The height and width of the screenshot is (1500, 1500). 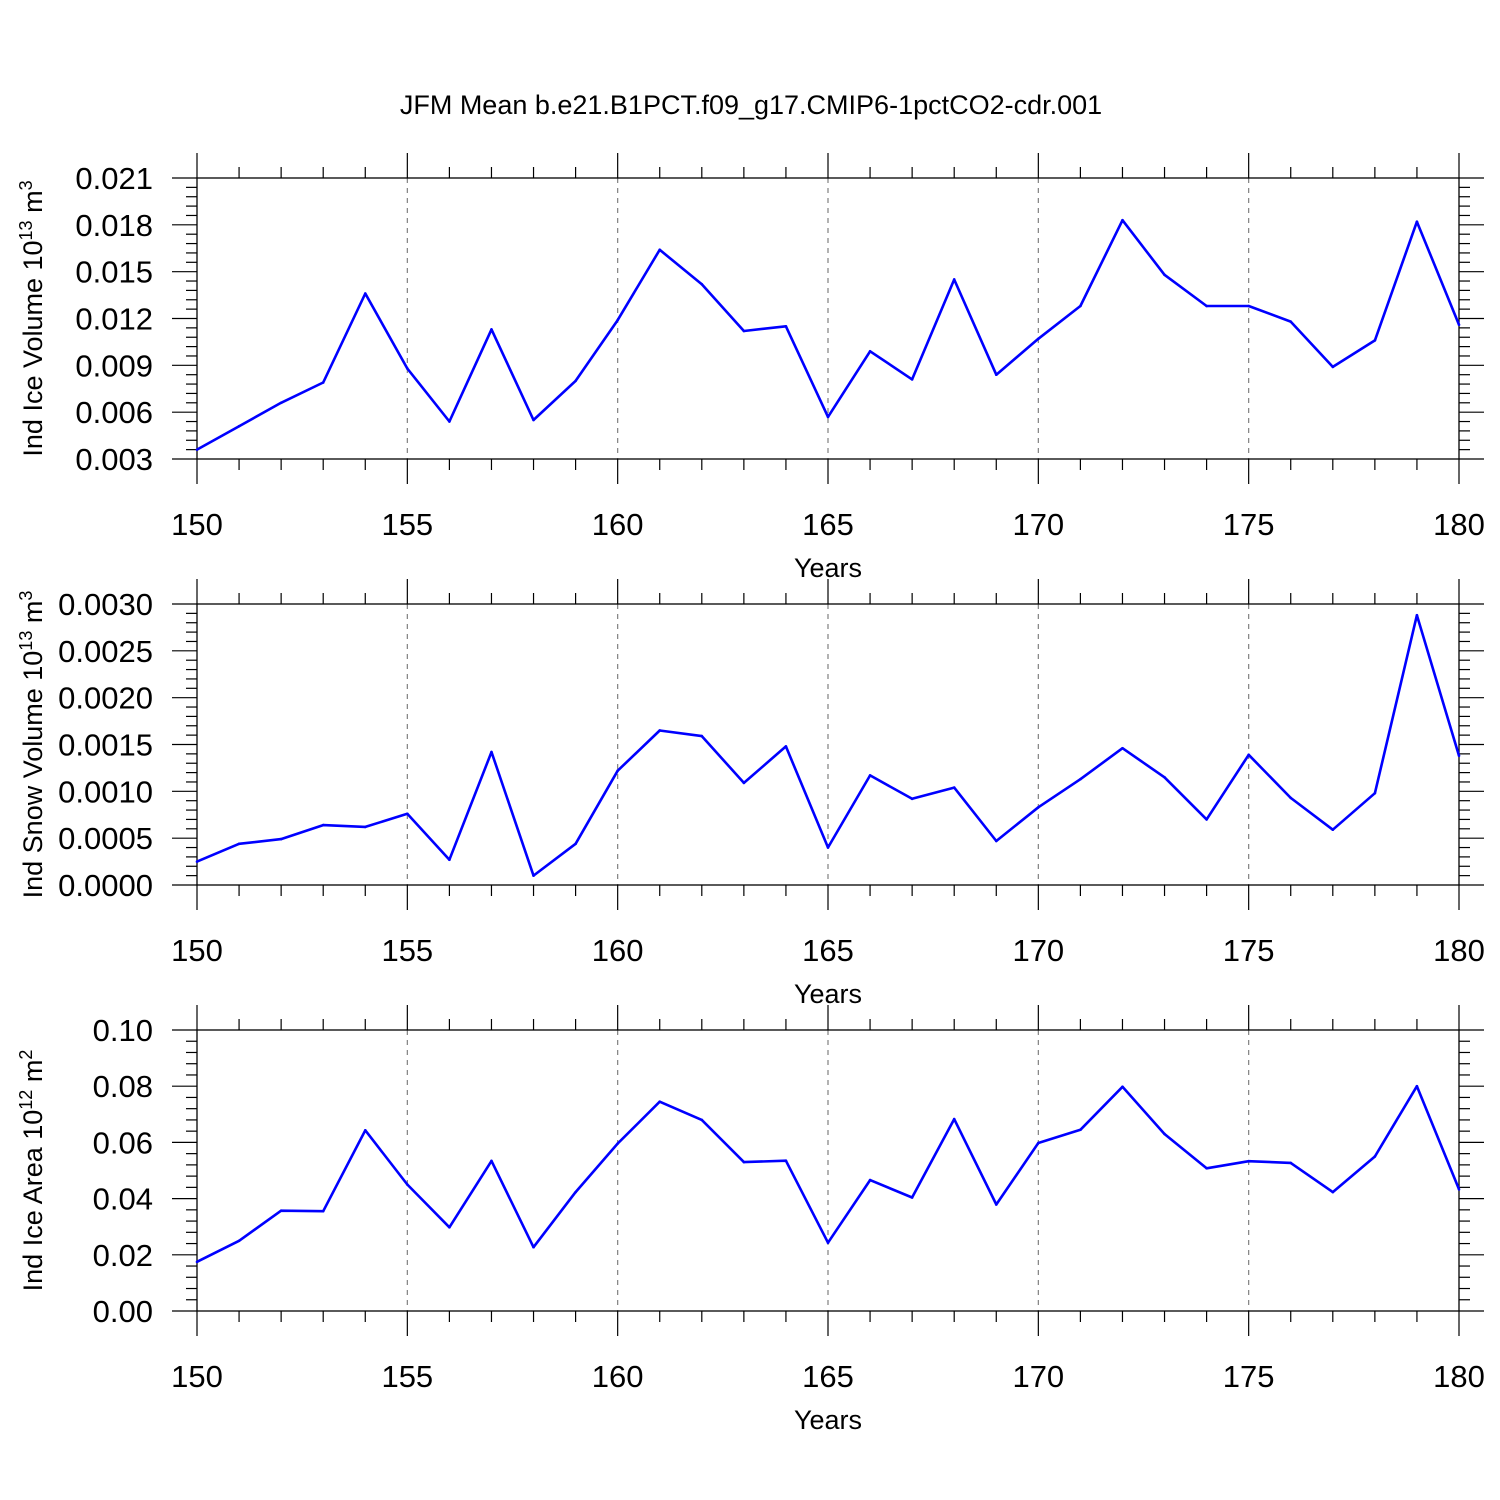 What do you see at coordinates (105, 838) in the screenshot?
I see `y-tick-label: 0.0005` at bounding box center [105, 838].